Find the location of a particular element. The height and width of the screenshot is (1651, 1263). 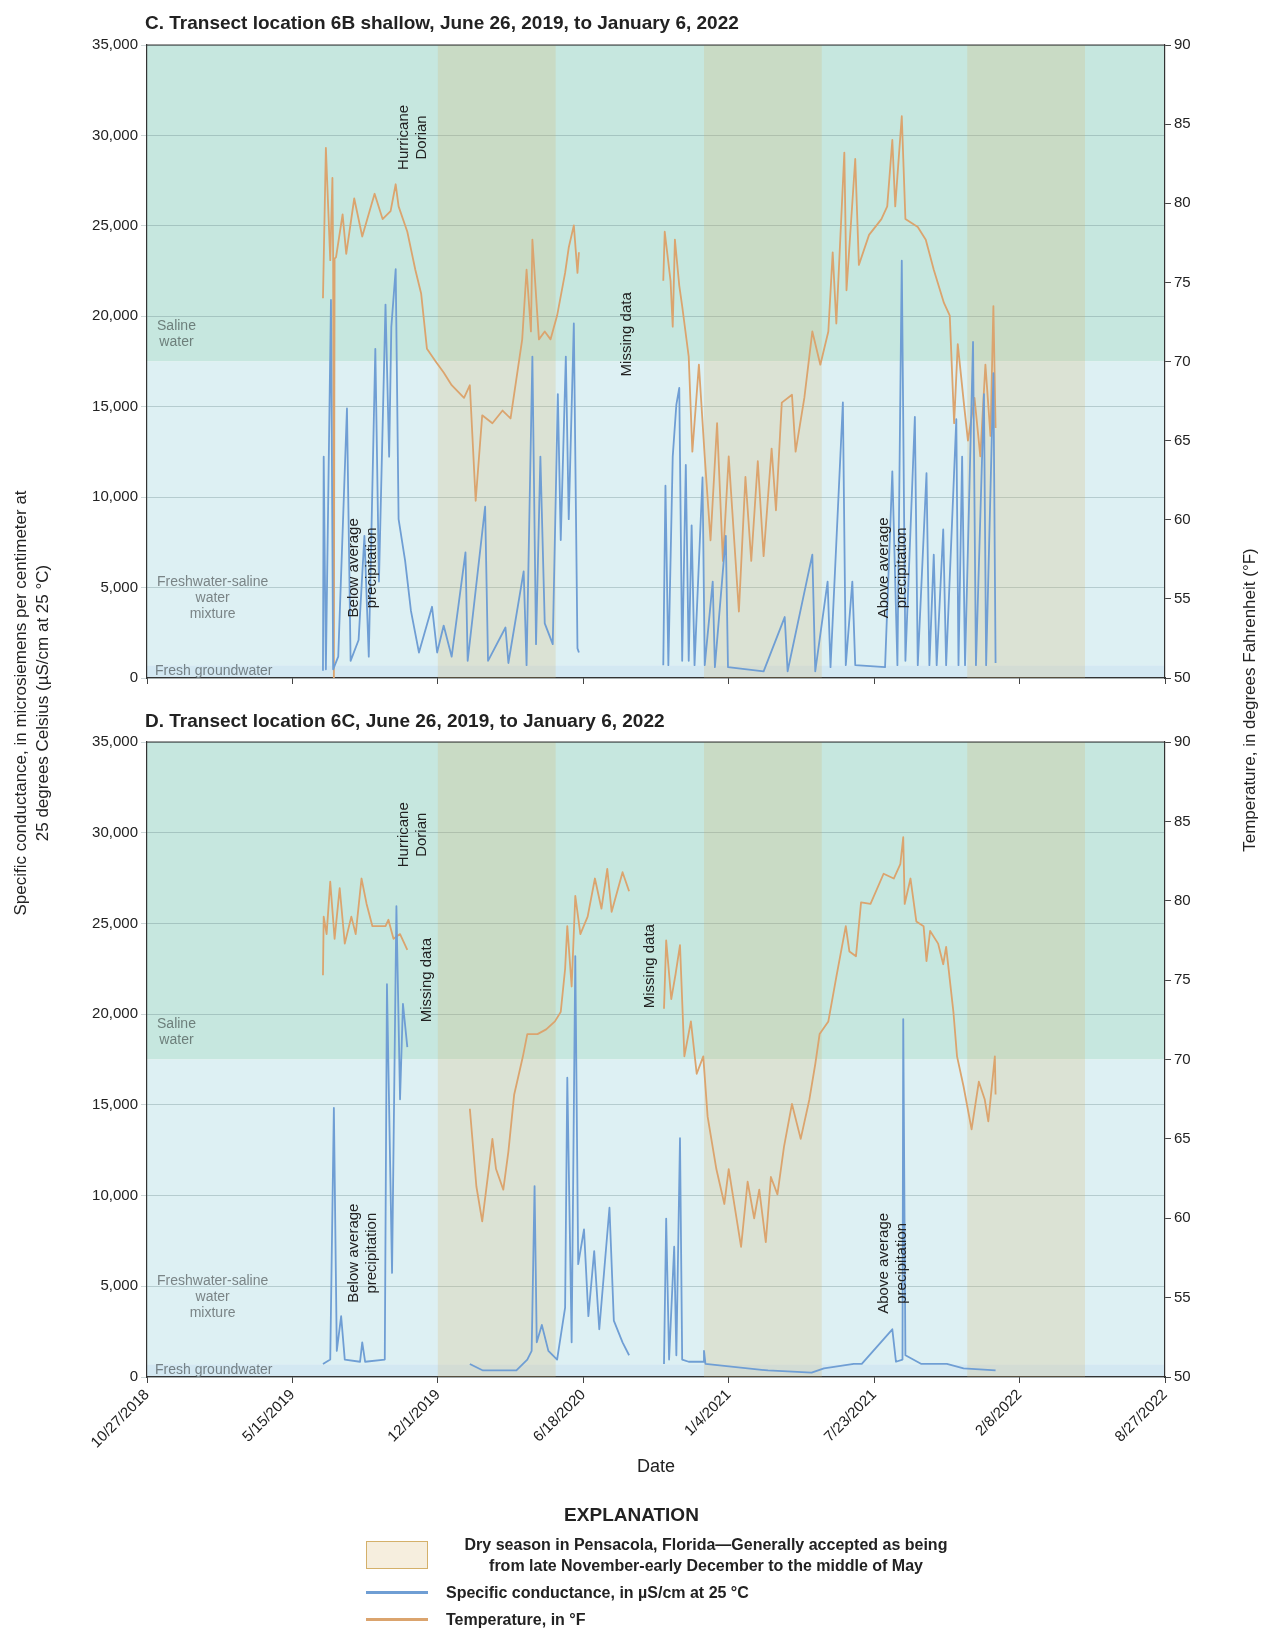

legend-title: EXPLANATION is located at coordinates (631, 1515).